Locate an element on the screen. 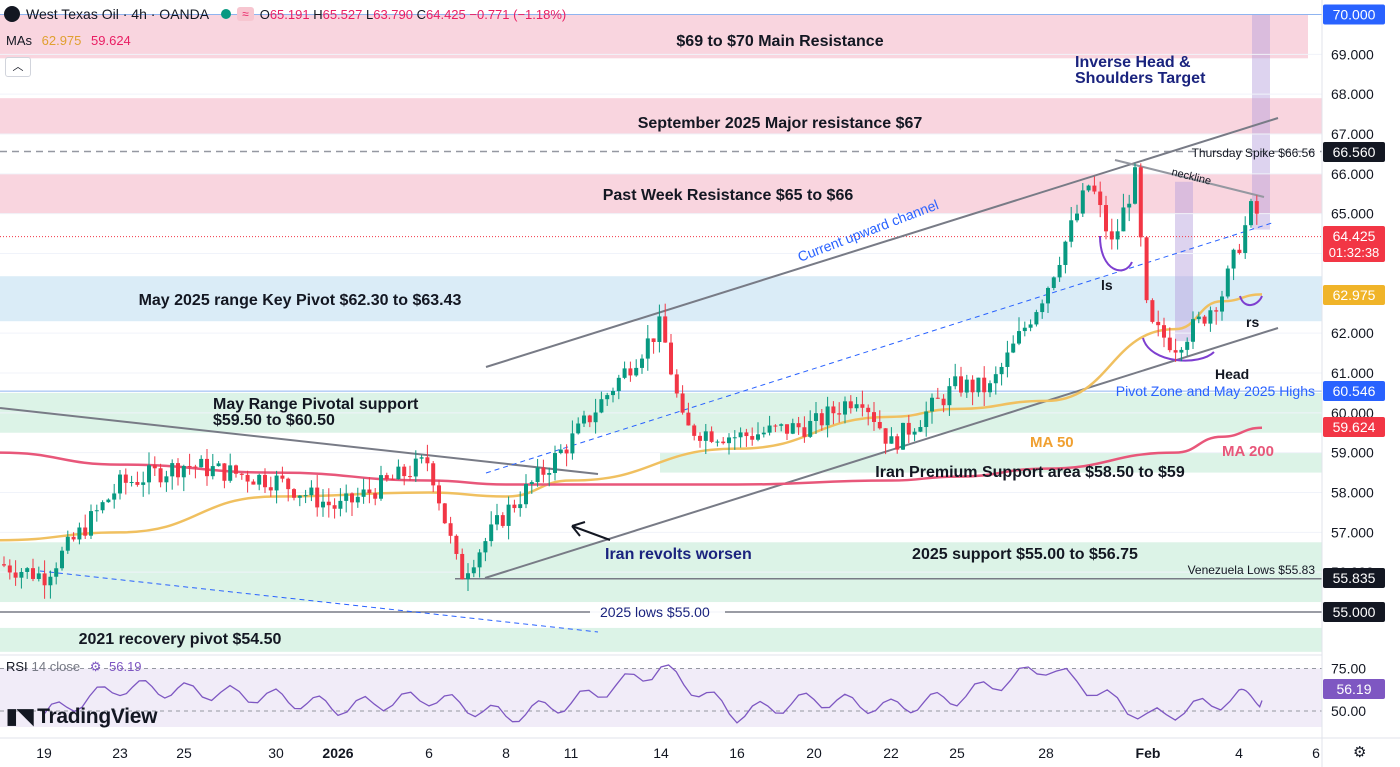 Image resolution: width=1400 pixels, height=767 pixels. ma-legend: MAs 62.975 59.624 is located at coordinates (68, 40).